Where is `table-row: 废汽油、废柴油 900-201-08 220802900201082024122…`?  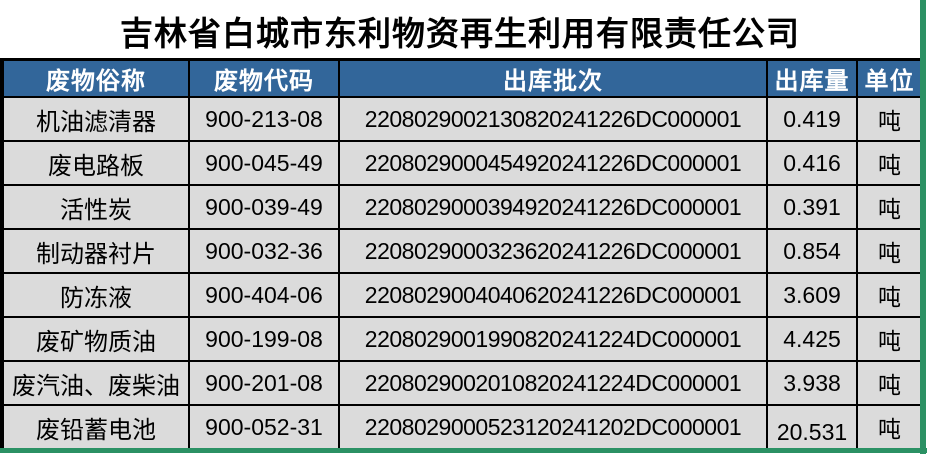 table-row: 废汽油、废柴油 900-201-08 220802900201082024122… is located at coordinates (462, 383).